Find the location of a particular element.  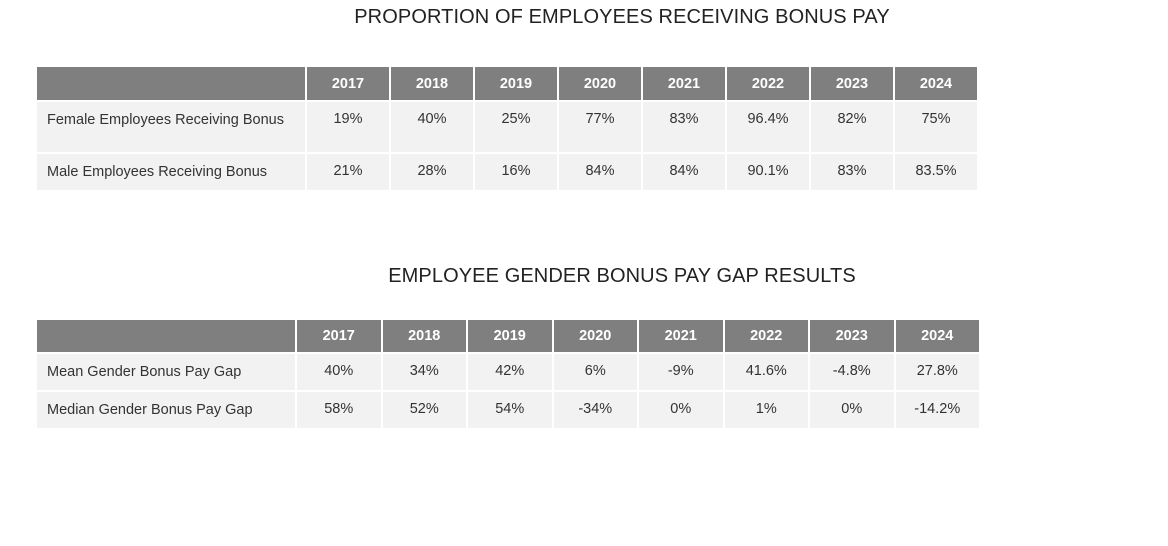

value-cell: 41.6% is located at coordinates (766, 372).